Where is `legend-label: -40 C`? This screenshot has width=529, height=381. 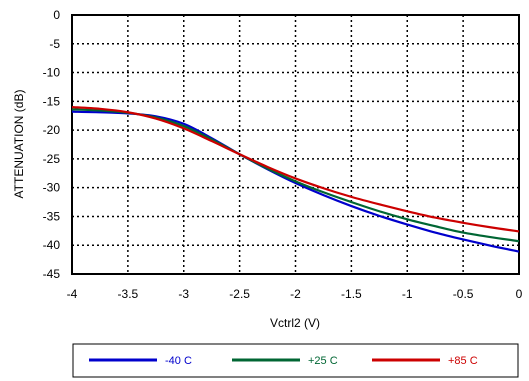 legend-label: -40 C is located at coordinates (178, 361).